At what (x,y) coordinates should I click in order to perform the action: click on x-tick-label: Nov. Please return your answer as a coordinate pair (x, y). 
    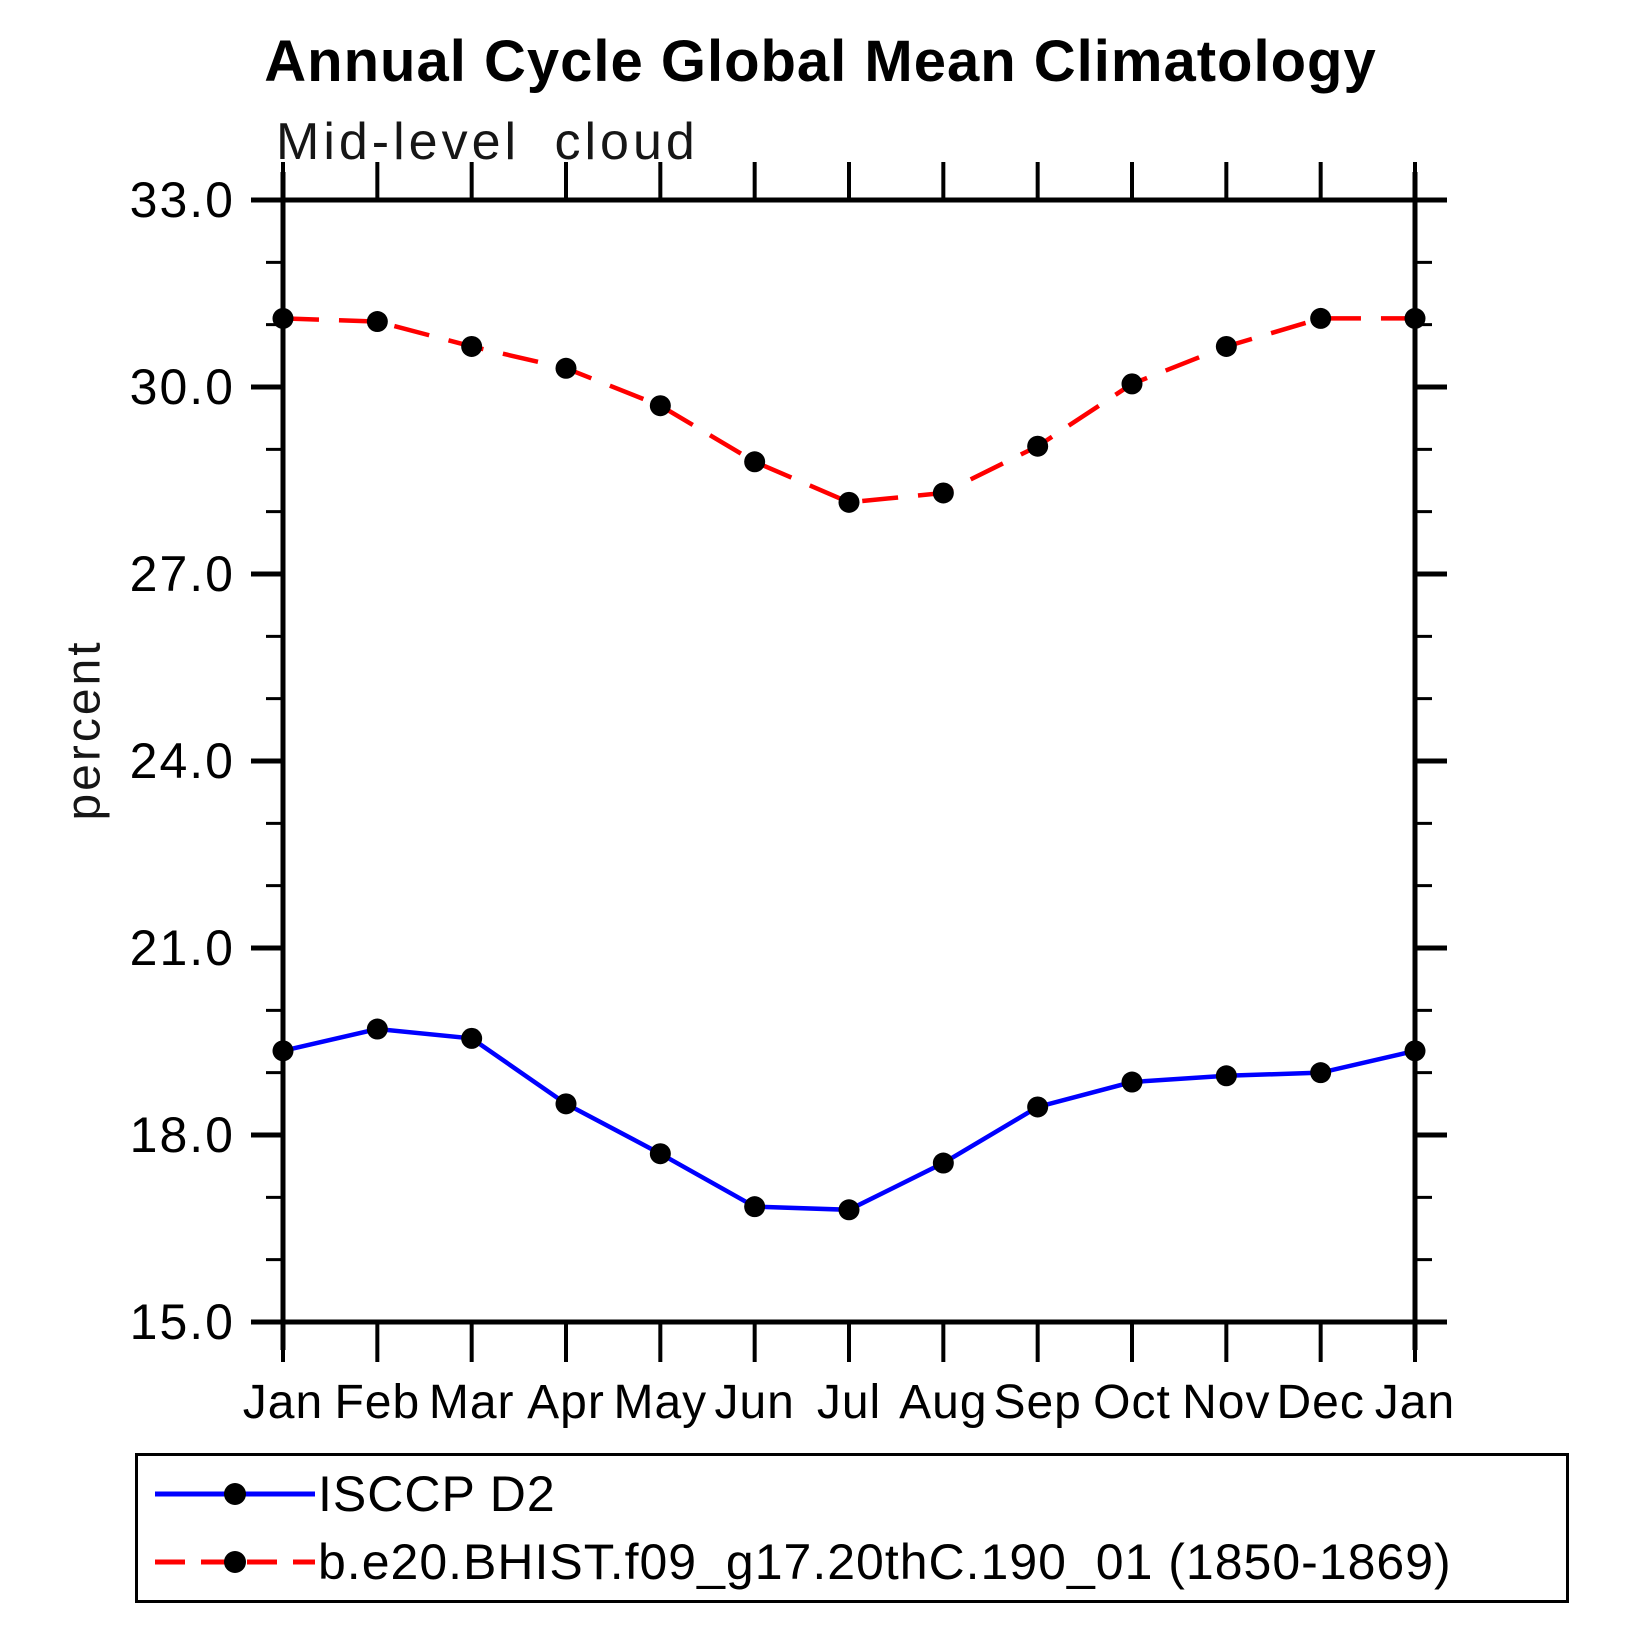
    Looking at the image, I should click on (1226, 1402).